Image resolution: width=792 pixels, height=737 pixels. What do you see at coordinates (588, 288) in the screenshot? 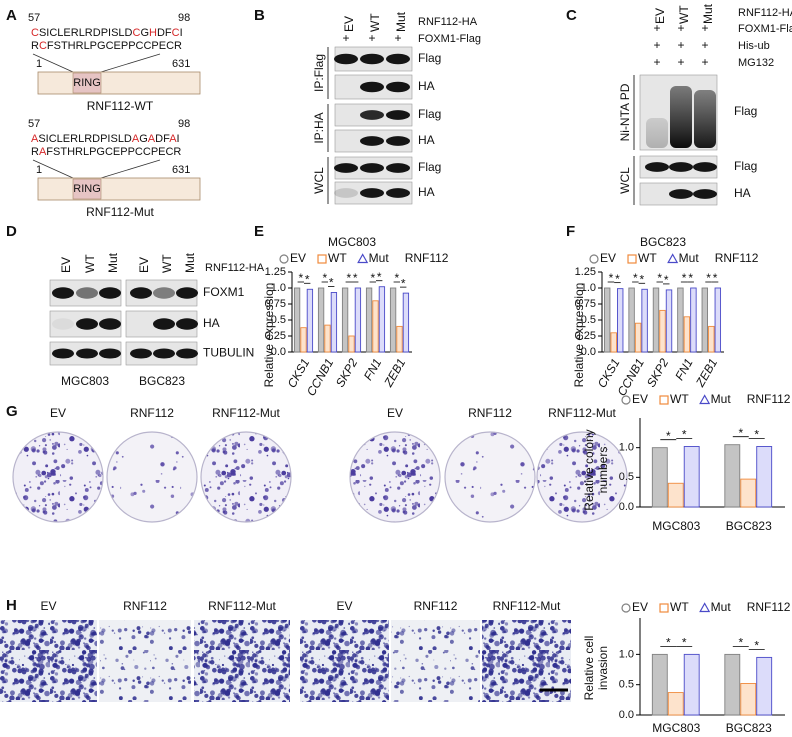
I see `y-tick-label: 1.0` at bounding box center [588, 288].